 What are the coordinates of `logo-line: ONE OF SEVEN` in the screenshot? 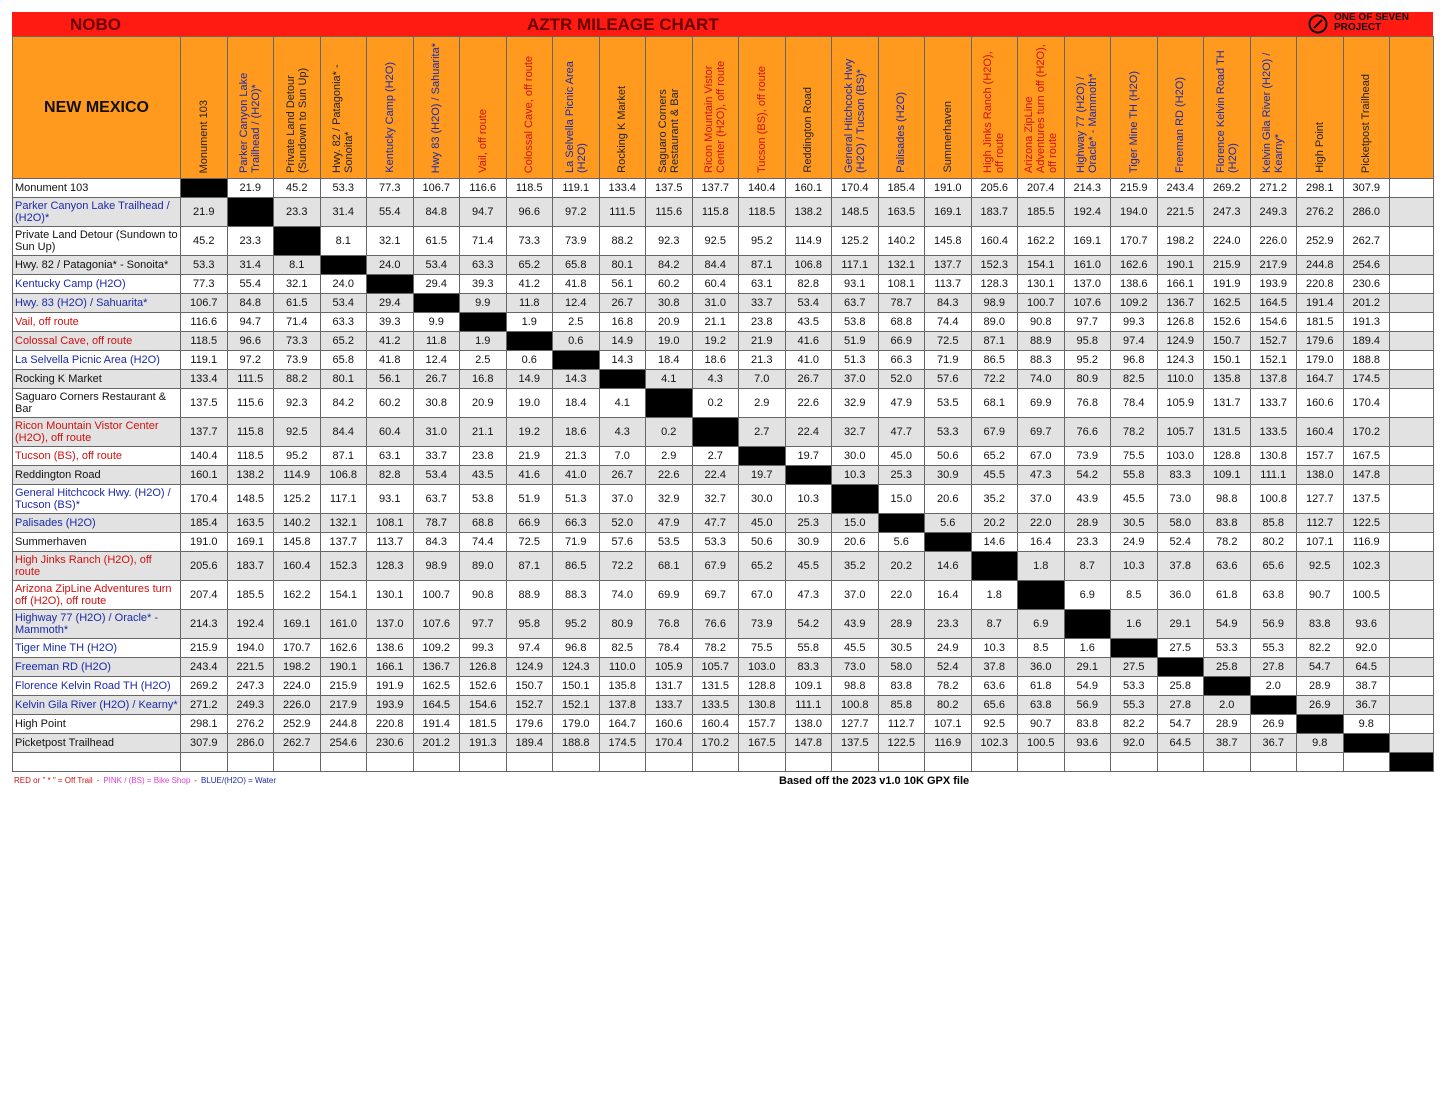 It's located at (1371, 17).